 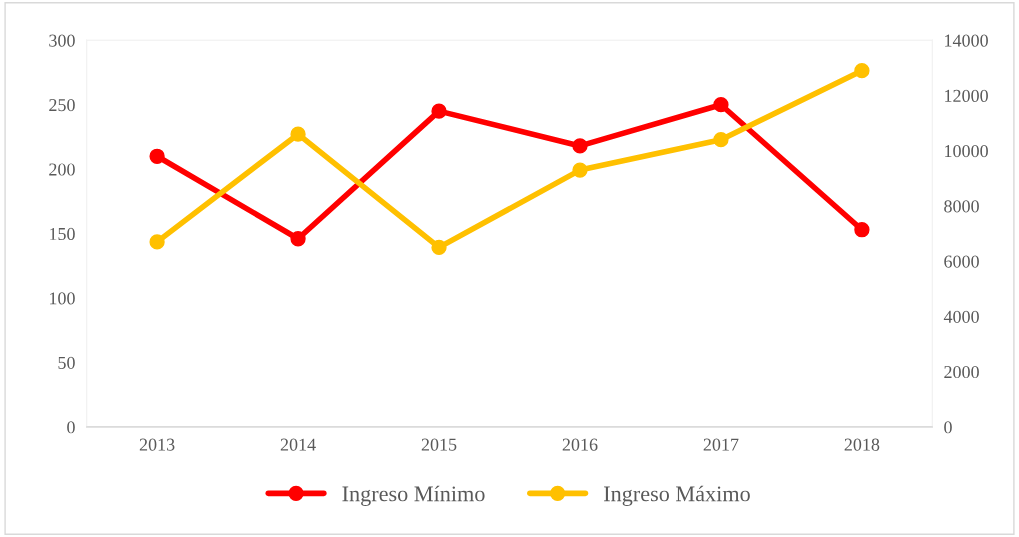 What do you see at coordinates (948, 427) in the screenshot?
I see `y2-tick-label: 0` at bounding box center [948, 427].